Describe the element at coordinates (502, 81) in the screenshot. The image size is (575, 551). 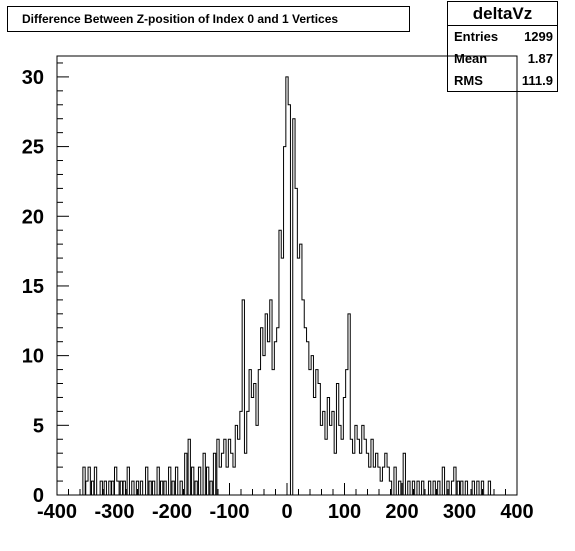
I see `stats-row-rms: RMS 111.9` at that location.